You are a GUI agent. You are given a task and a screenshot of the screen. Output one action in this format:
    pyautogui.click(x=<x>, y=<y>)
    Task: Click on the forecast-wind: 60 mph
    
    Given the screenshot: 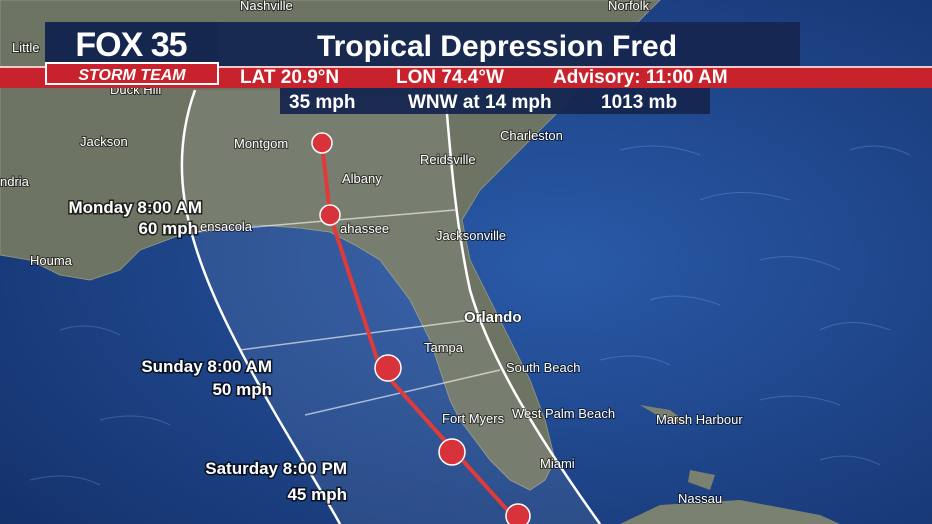 What is the action you would take?
    pyautogui.click(x=168, y=228)
    